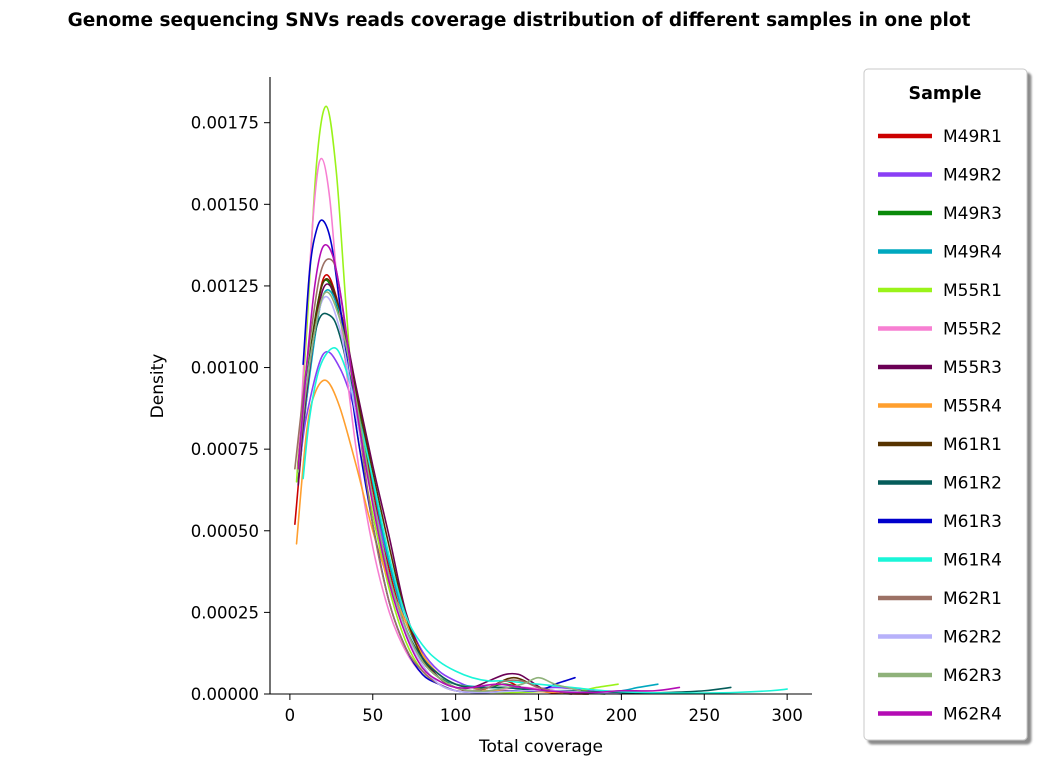 The height and width of the screenshot is (766, 1038). What do you see at coordinates (225, 449) in the screenshot?
I see `y-tick-label: 0.00075` at bounding box center [225, 449].